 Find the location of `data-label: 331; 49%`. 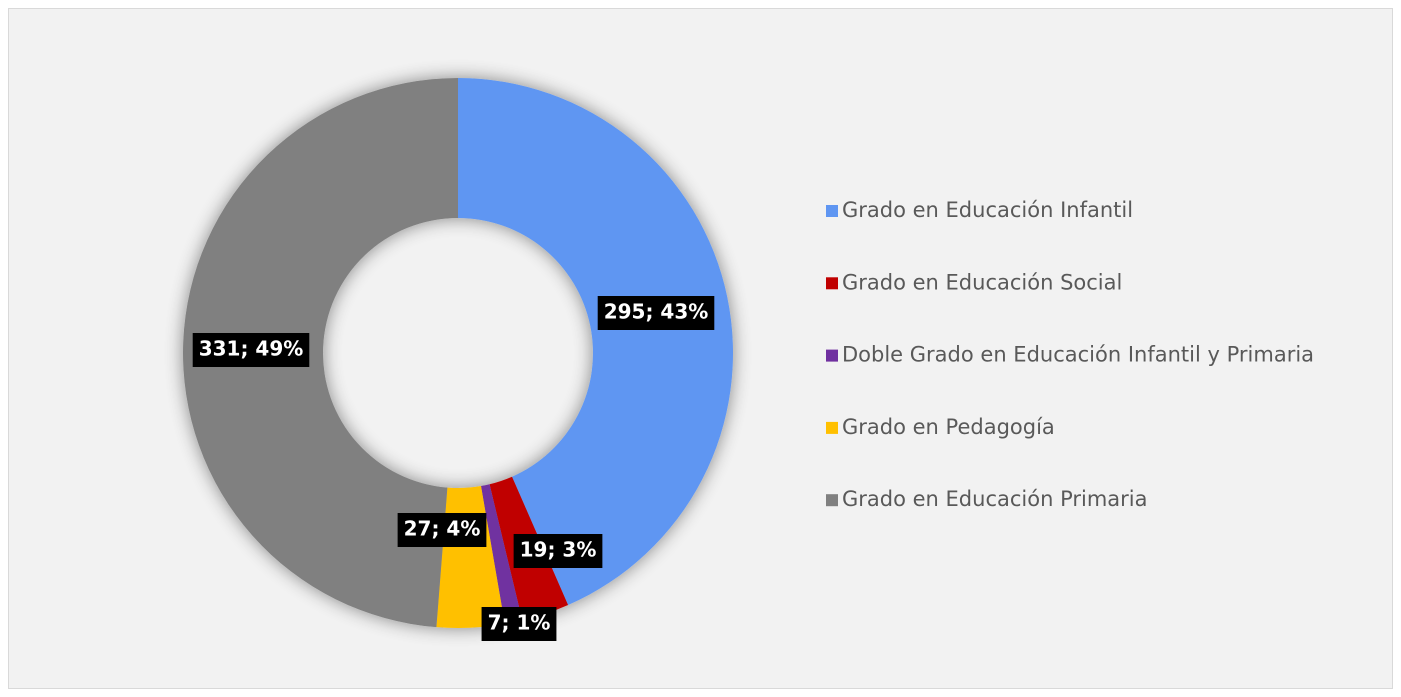

data-label: 331; 49% is located at coordinates (251, 349).